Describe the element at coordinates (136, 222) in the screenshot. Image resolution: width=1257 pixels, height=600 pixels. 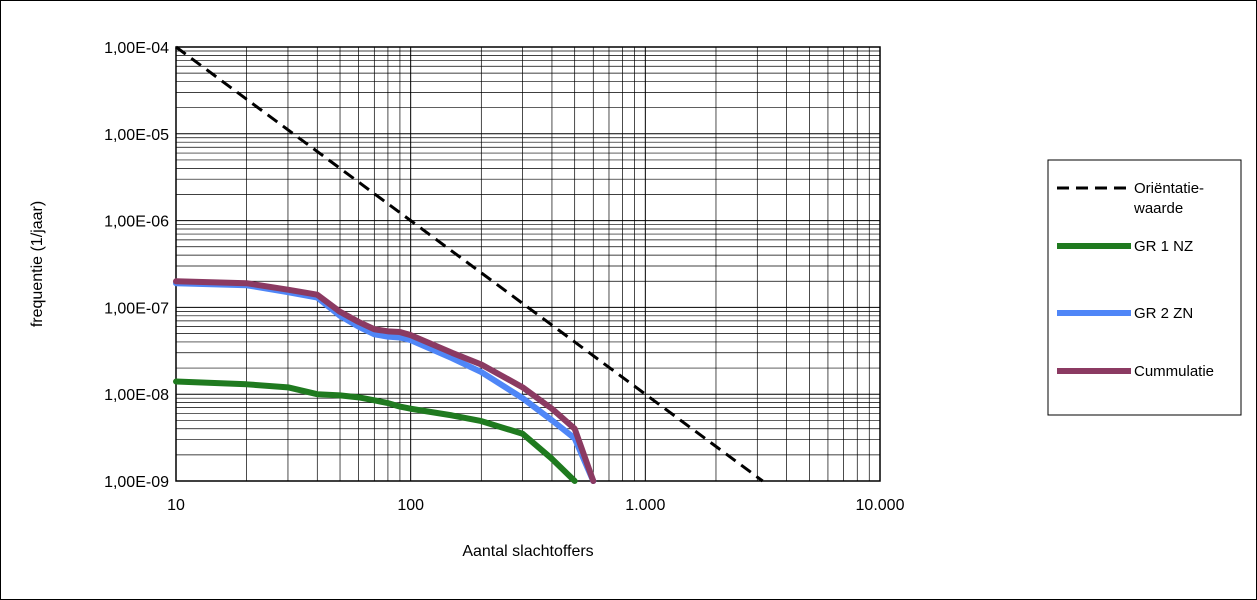
I see `y-tick-label: 1,00E-06` at that location.